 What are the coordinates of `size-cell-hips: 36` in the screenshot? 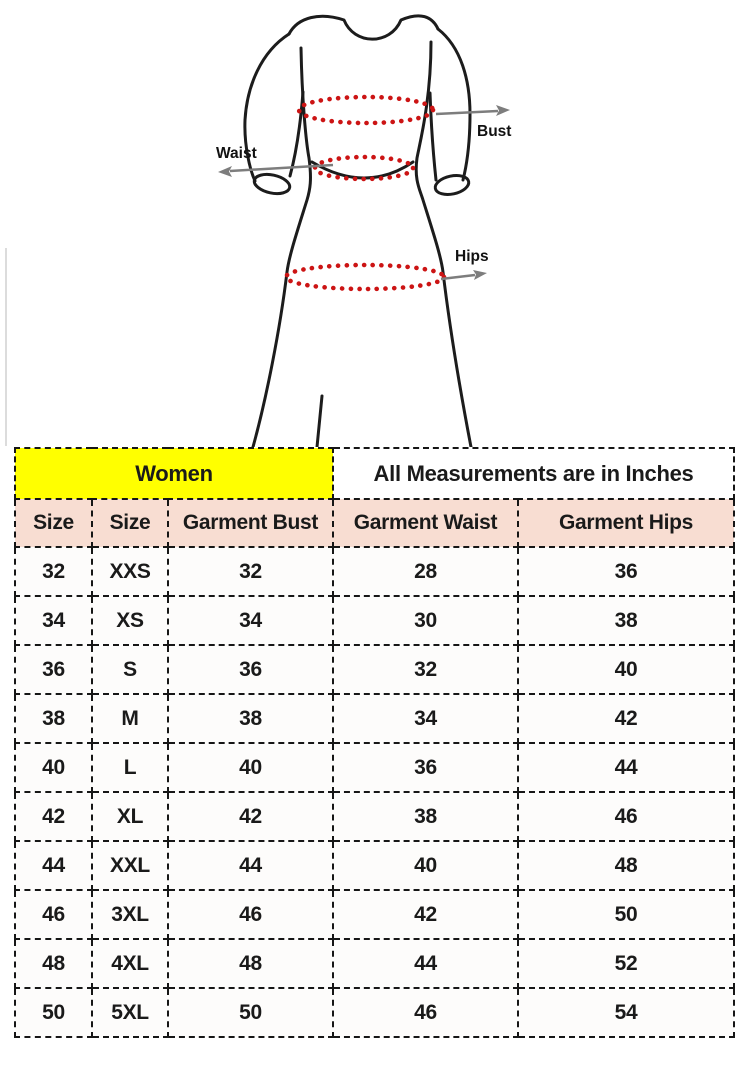 It's located at (626, 571).